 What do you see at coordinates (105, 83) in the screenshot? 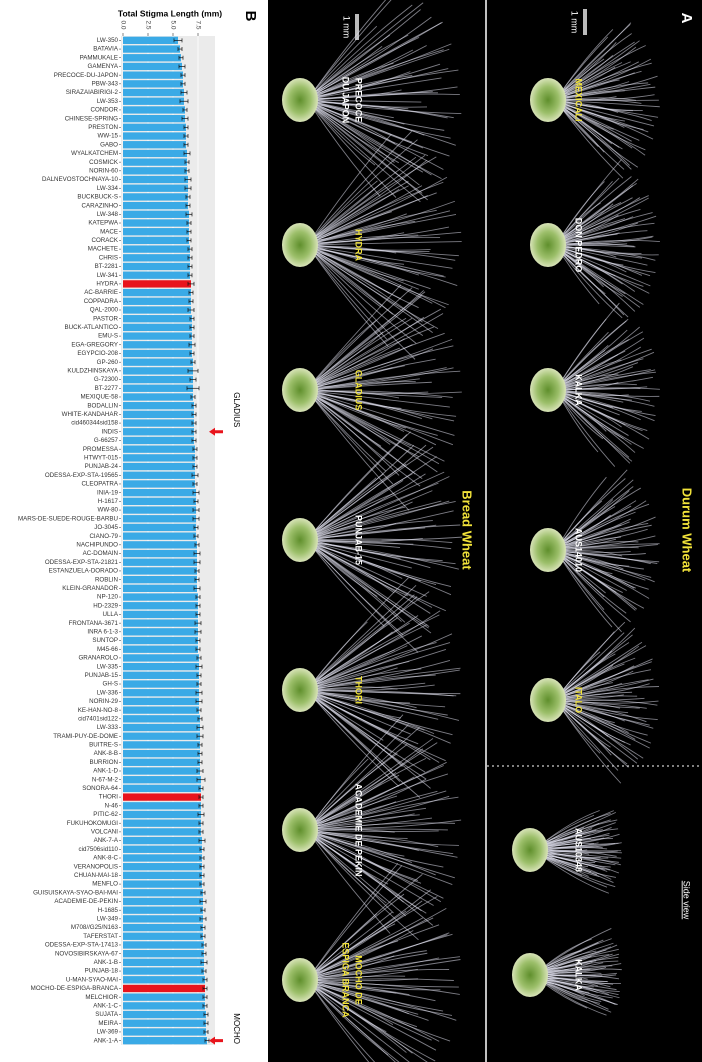
I see `y-tick-label: PBW-343` at bounding box center [105, 83].